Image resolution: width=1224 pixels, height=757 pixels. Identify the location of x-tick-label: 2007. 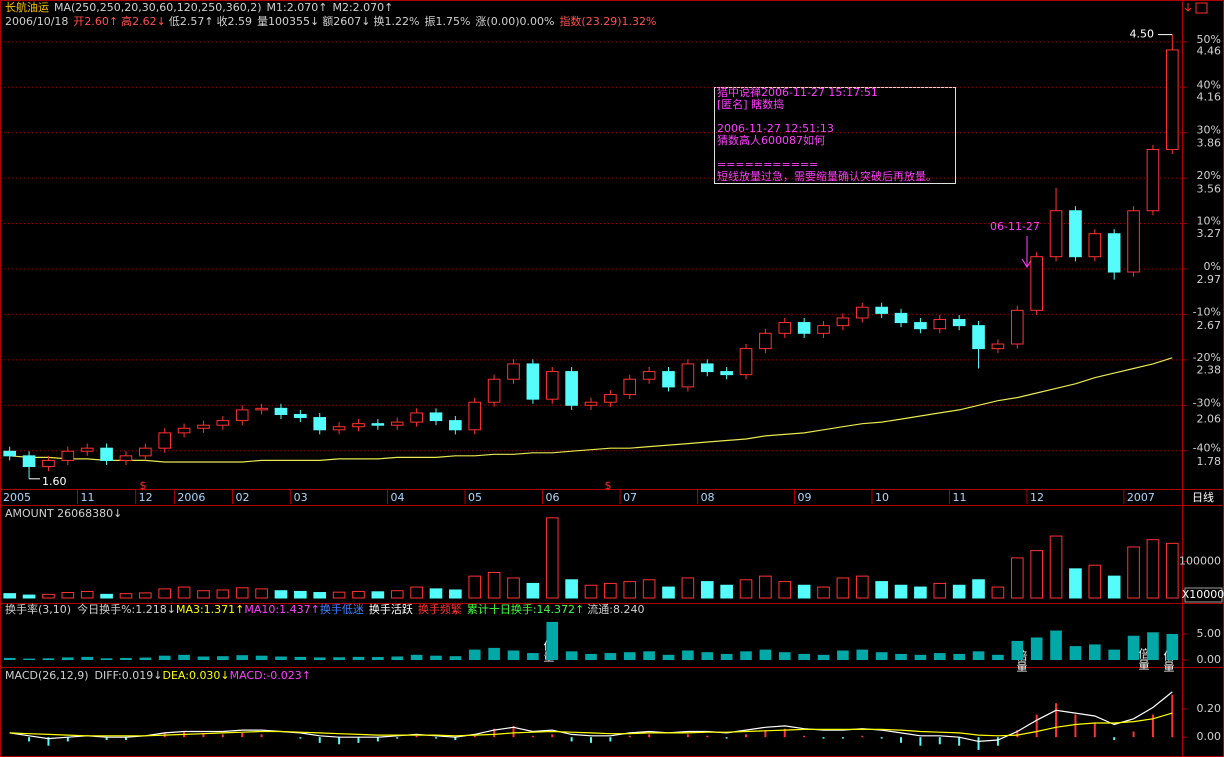
(1141, 497).